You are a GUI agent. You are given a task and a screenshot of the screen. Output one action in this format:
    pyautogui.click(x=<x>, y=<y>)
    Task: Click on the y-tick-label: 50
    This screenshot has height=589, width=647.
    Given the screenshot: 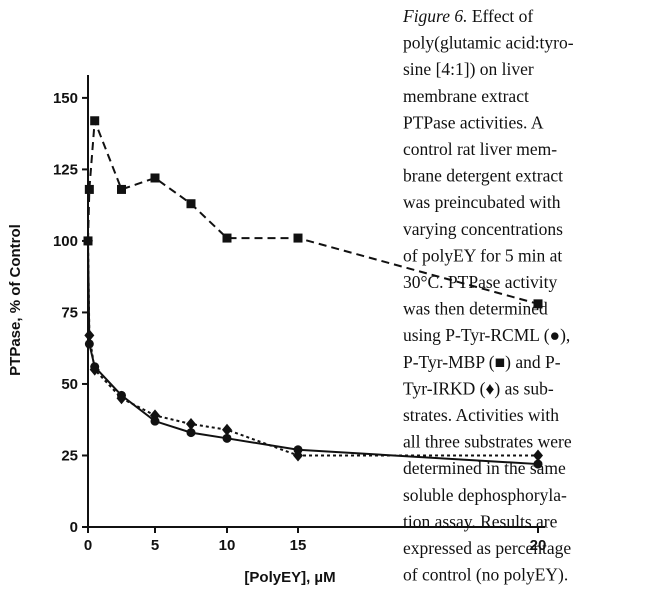 What is the action you would take?
    pyautogui.click(x=69, y=384)
    